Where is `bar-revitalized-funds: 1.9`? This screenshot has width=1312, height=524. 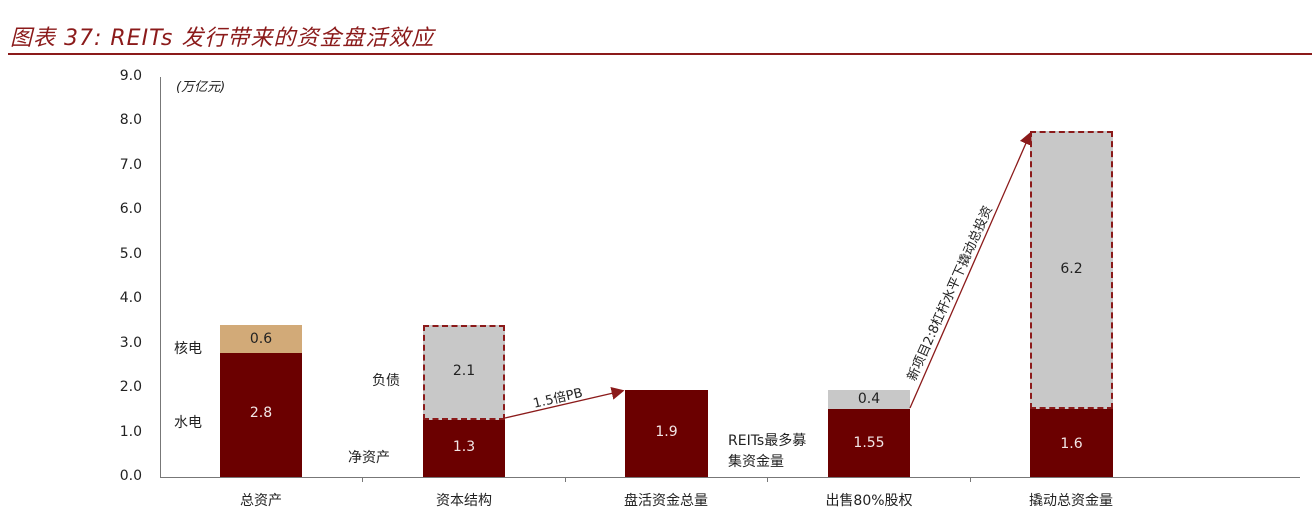 bar-revitalized-funds: 1.9 is located at coordinates (666, 433).